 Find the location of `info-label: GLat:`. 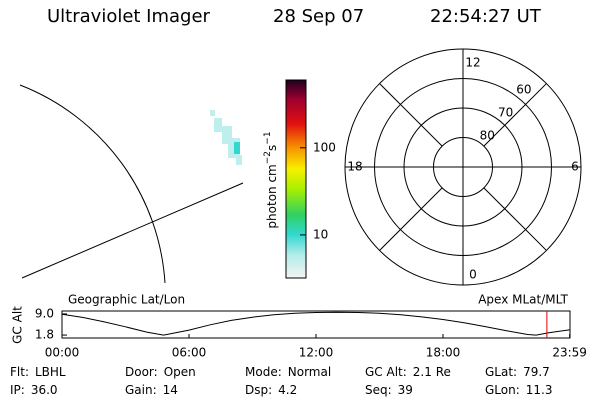

info-label: GLat: is located at coordinates (501, 372).